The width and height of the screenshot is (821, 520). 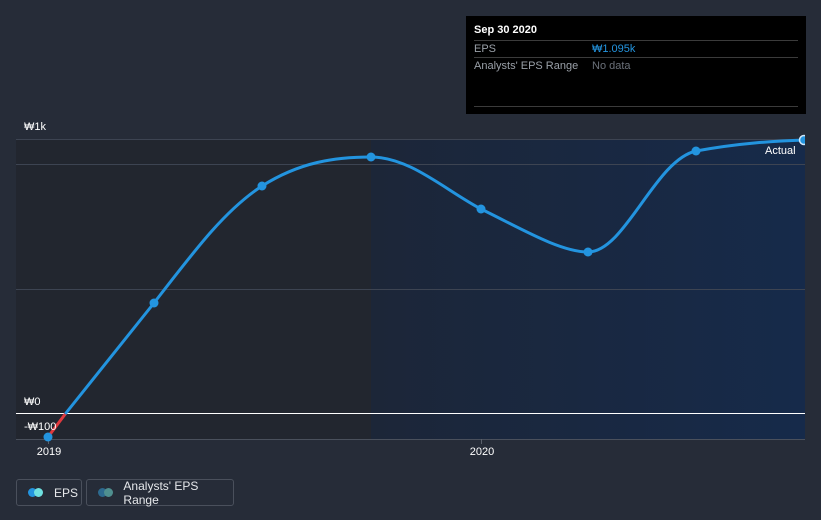 I want to click on eps-legend-icon, so click(x=36, y=492).